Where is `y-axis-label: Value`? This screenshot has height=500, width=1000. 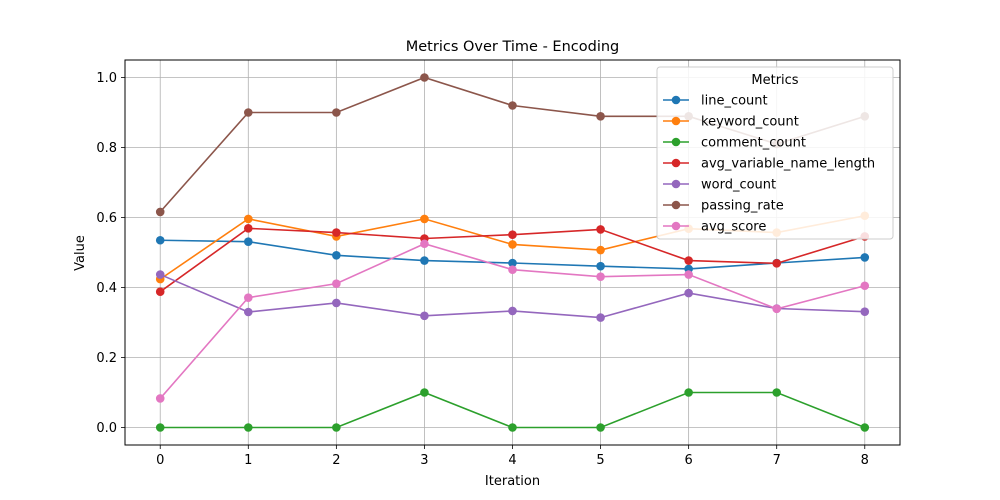 y-axis-label: Value is located at coordinates (80, 253).